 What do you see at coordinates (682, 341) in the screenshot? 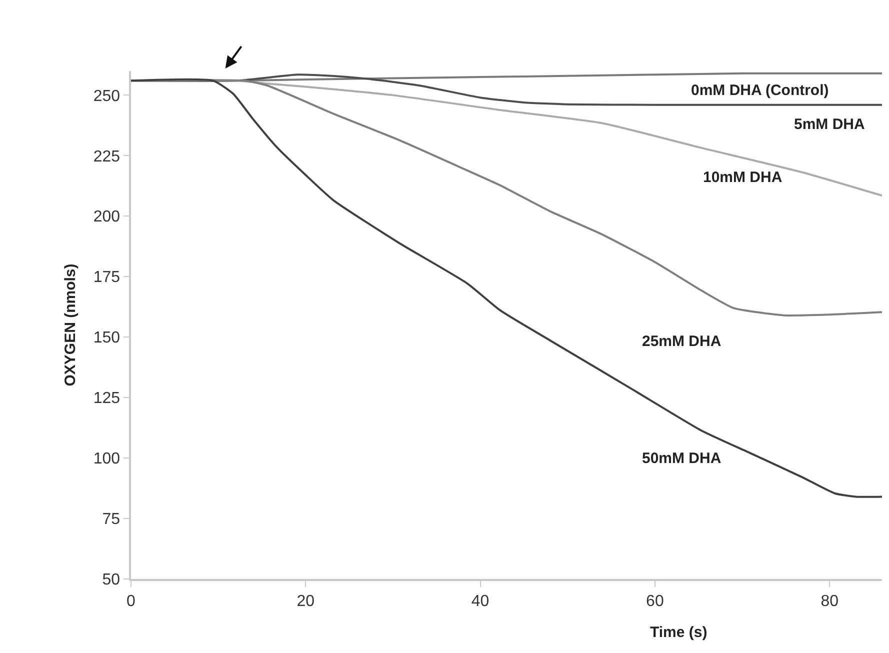
I see `series-label: 25mM DHA` at bounding box center [682, 341].